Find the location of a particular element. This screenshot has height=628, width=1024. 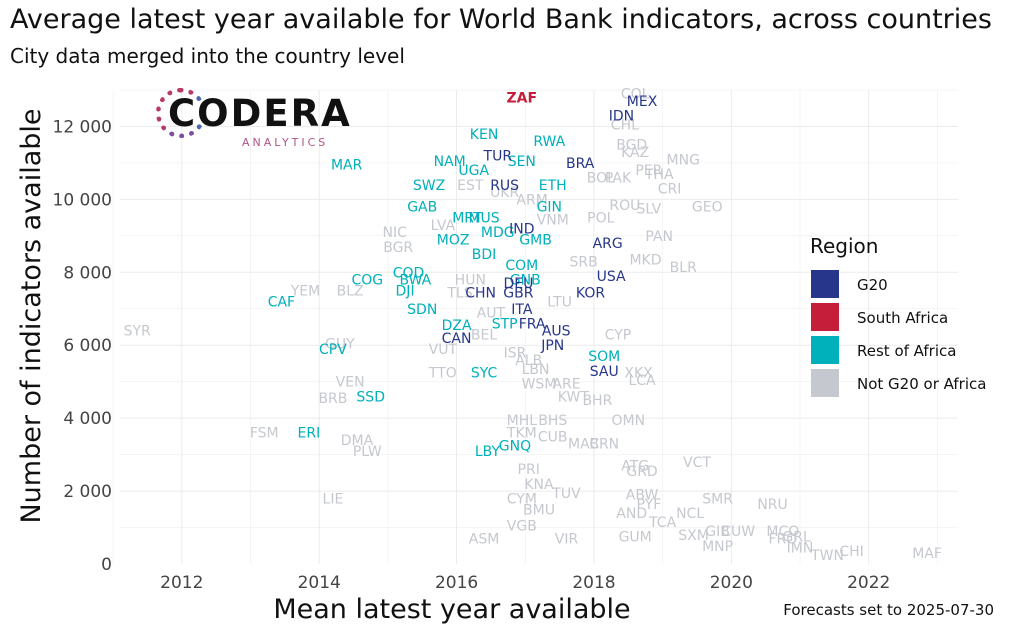

x-tick-label: 2018 is located at coordinates (593, 583).